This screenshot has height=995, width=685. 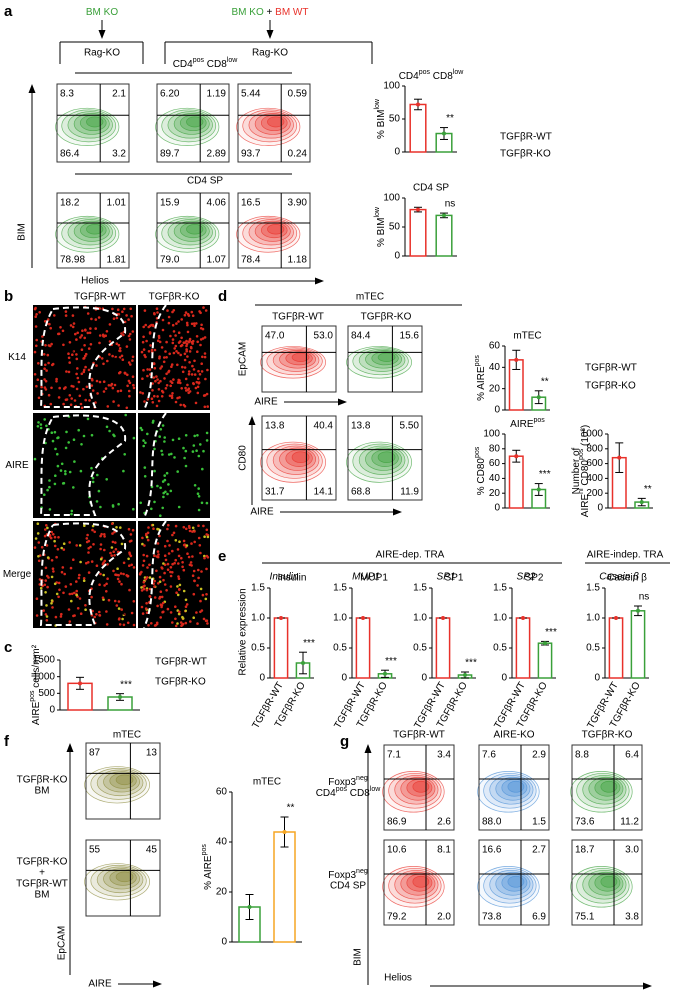 I want to click on quadrant-value: 6.20, so click(x=170, y=94).